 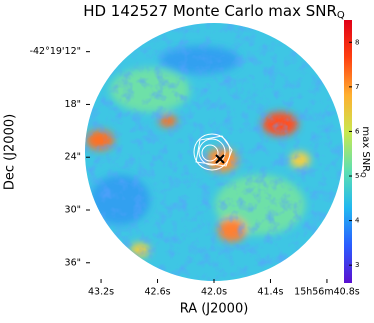 What do you see at coordinates (214, 292) in the screenshot?
I see `x-tick-label: 42.0s` at bounding box center [214, 292].